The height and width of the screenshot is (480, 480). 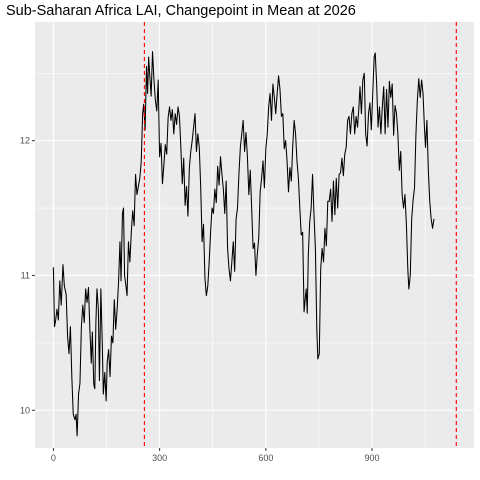 I want to click on y-tick-label: 12, so click(x=25, y=141).